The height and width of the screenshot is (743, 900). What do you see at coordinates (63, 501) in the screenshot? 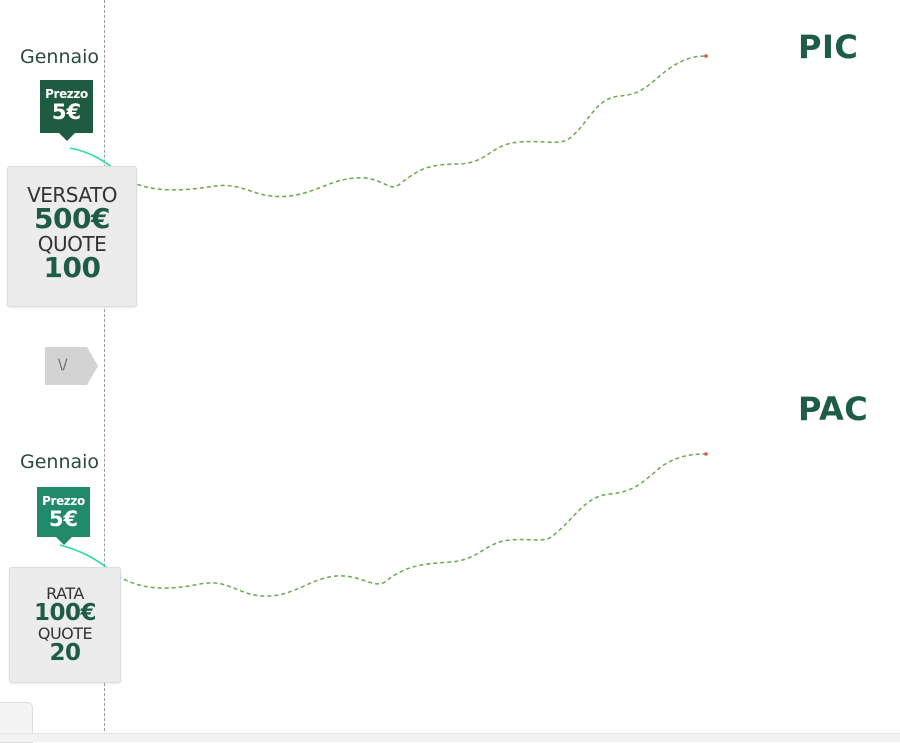
I see `pac-price-label: Prezzo` at bounding box center [63, 501].